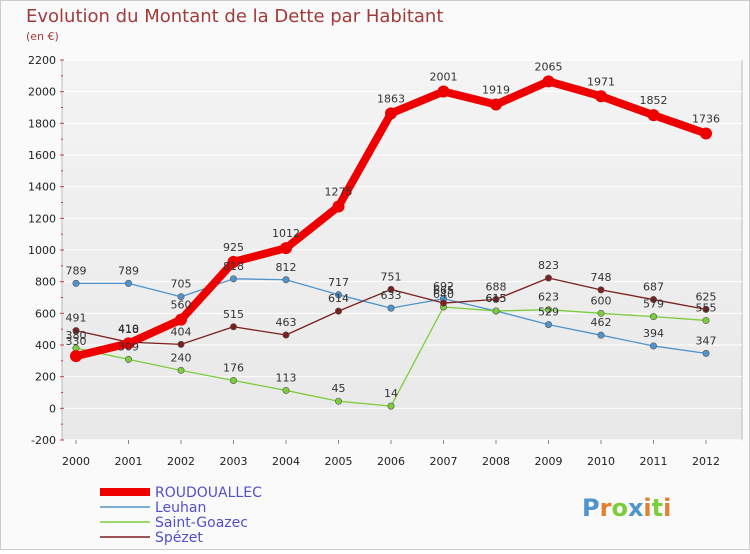 Image resolution: width=750 pixels, height=554 pixels. Describe the element at coordinates (339, 191) in the screenshot. I see `data-label: 1275` at that location.